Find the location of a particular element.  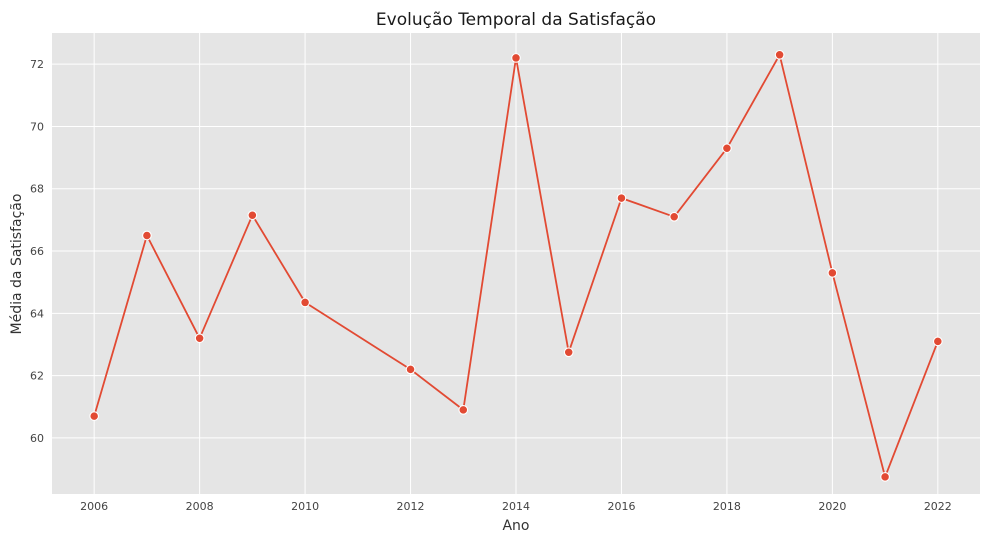

x-tick-label: 2016 is located at coordinates (621, 506).